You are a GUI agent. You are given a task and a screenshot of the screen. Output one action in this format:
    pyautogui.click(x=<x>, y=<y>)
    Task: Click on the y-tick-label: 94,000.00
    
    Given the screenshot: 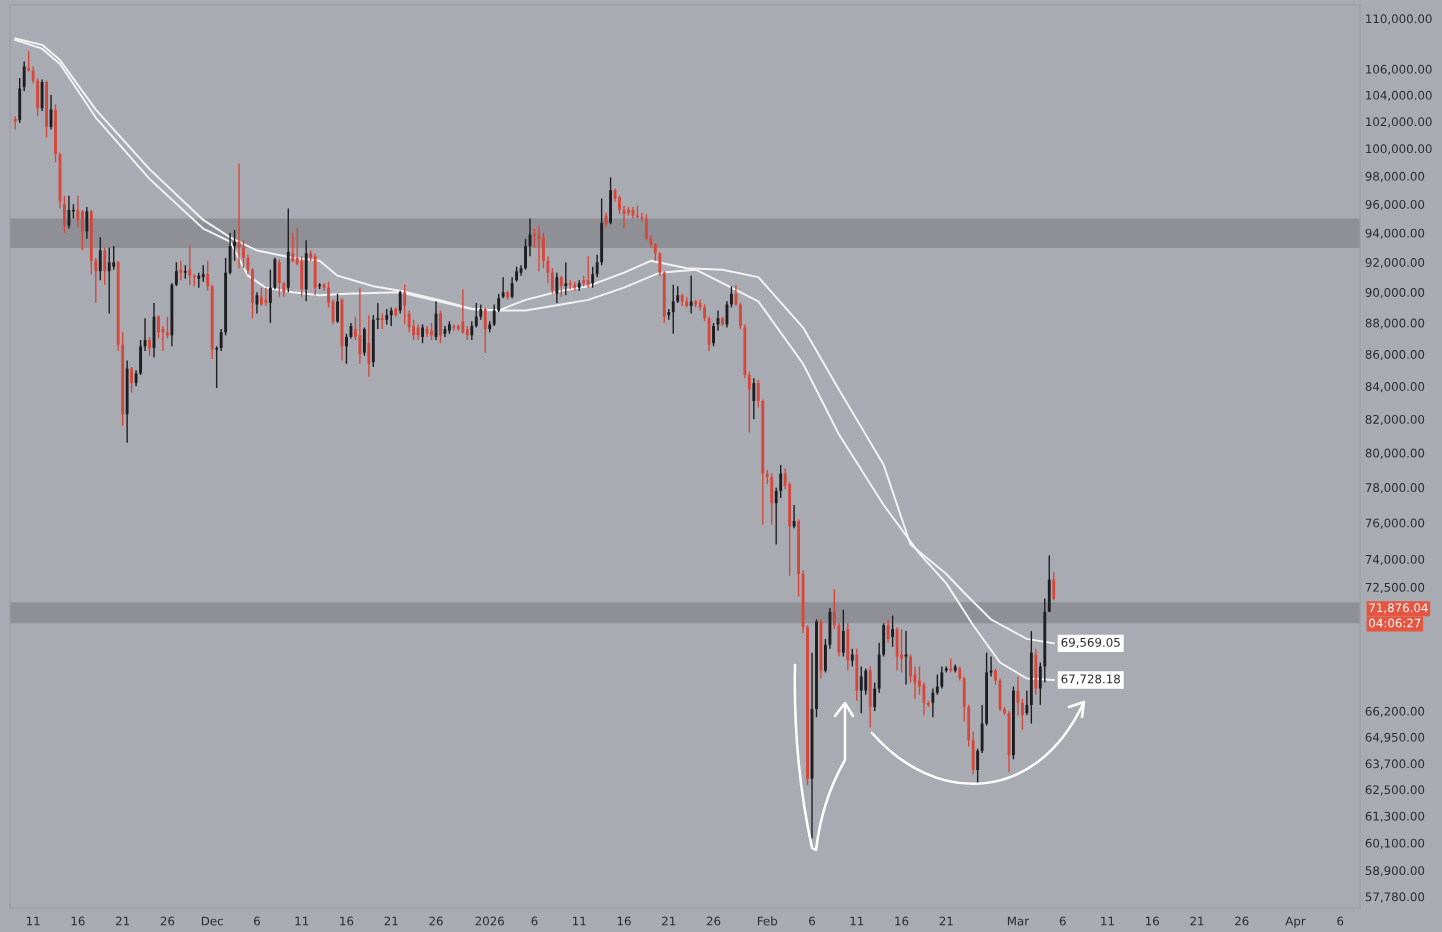 What is the action you would take?
    pyautogui.click(x=1395, y=233)
    